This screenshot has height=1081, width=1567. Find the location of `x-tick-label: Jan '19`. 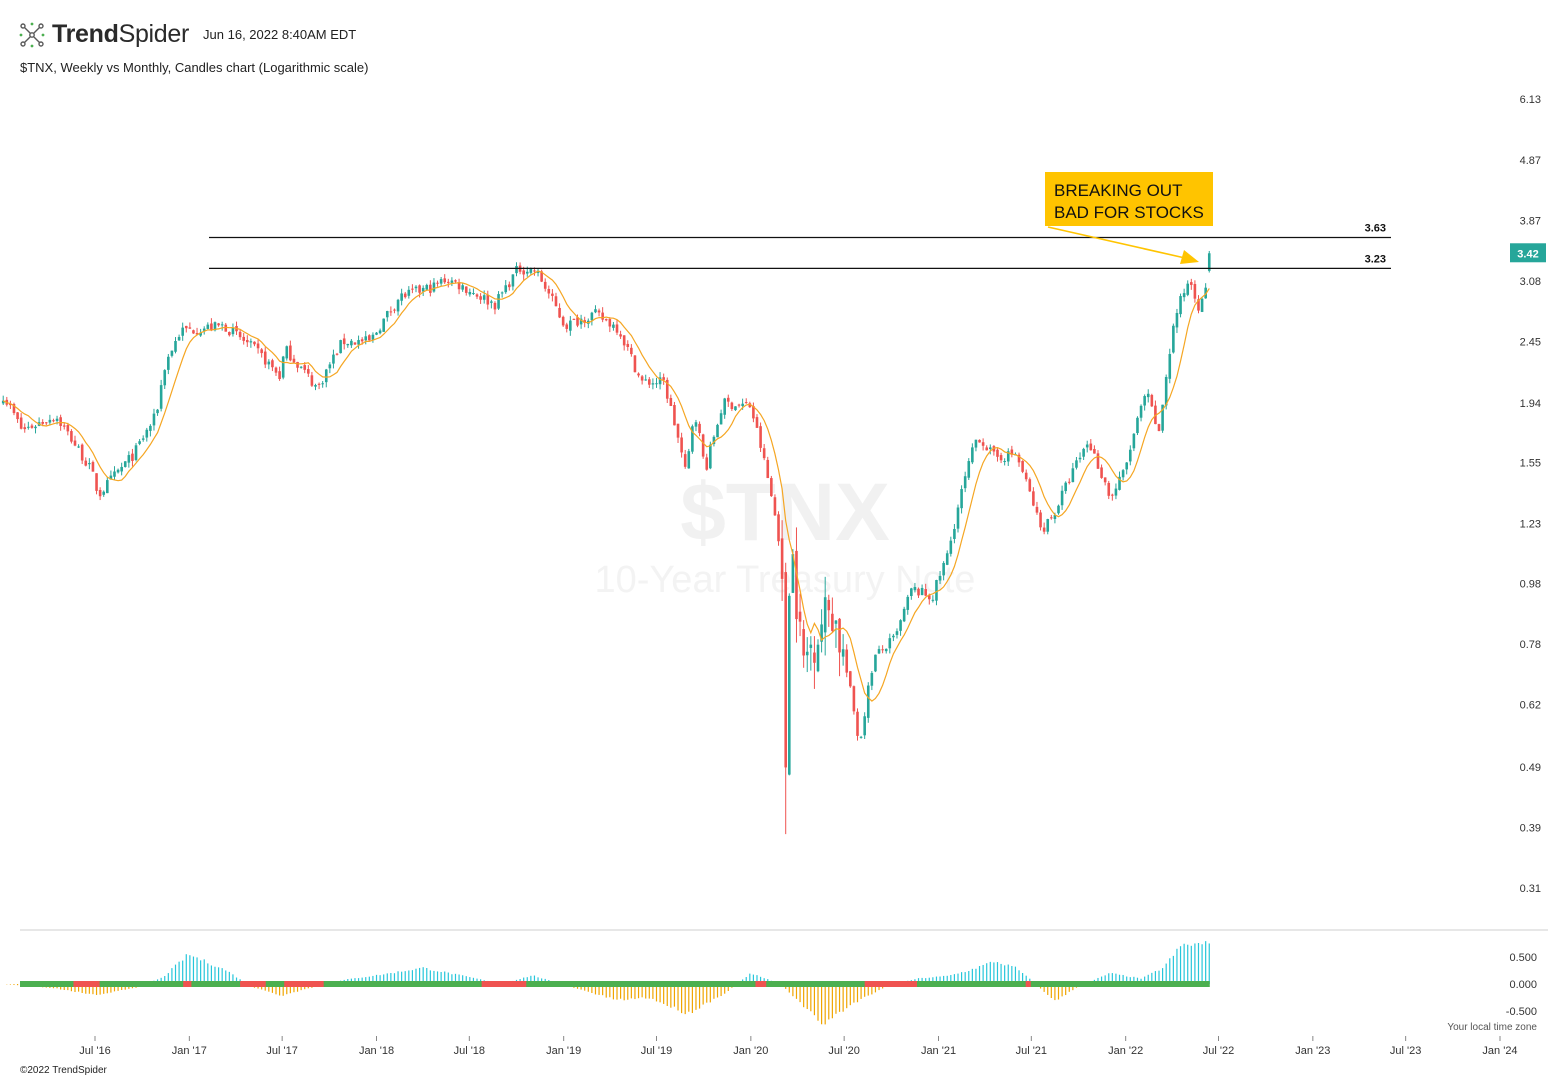

x-tick-label: Jan '19 is located at coordinates (563, 1051).